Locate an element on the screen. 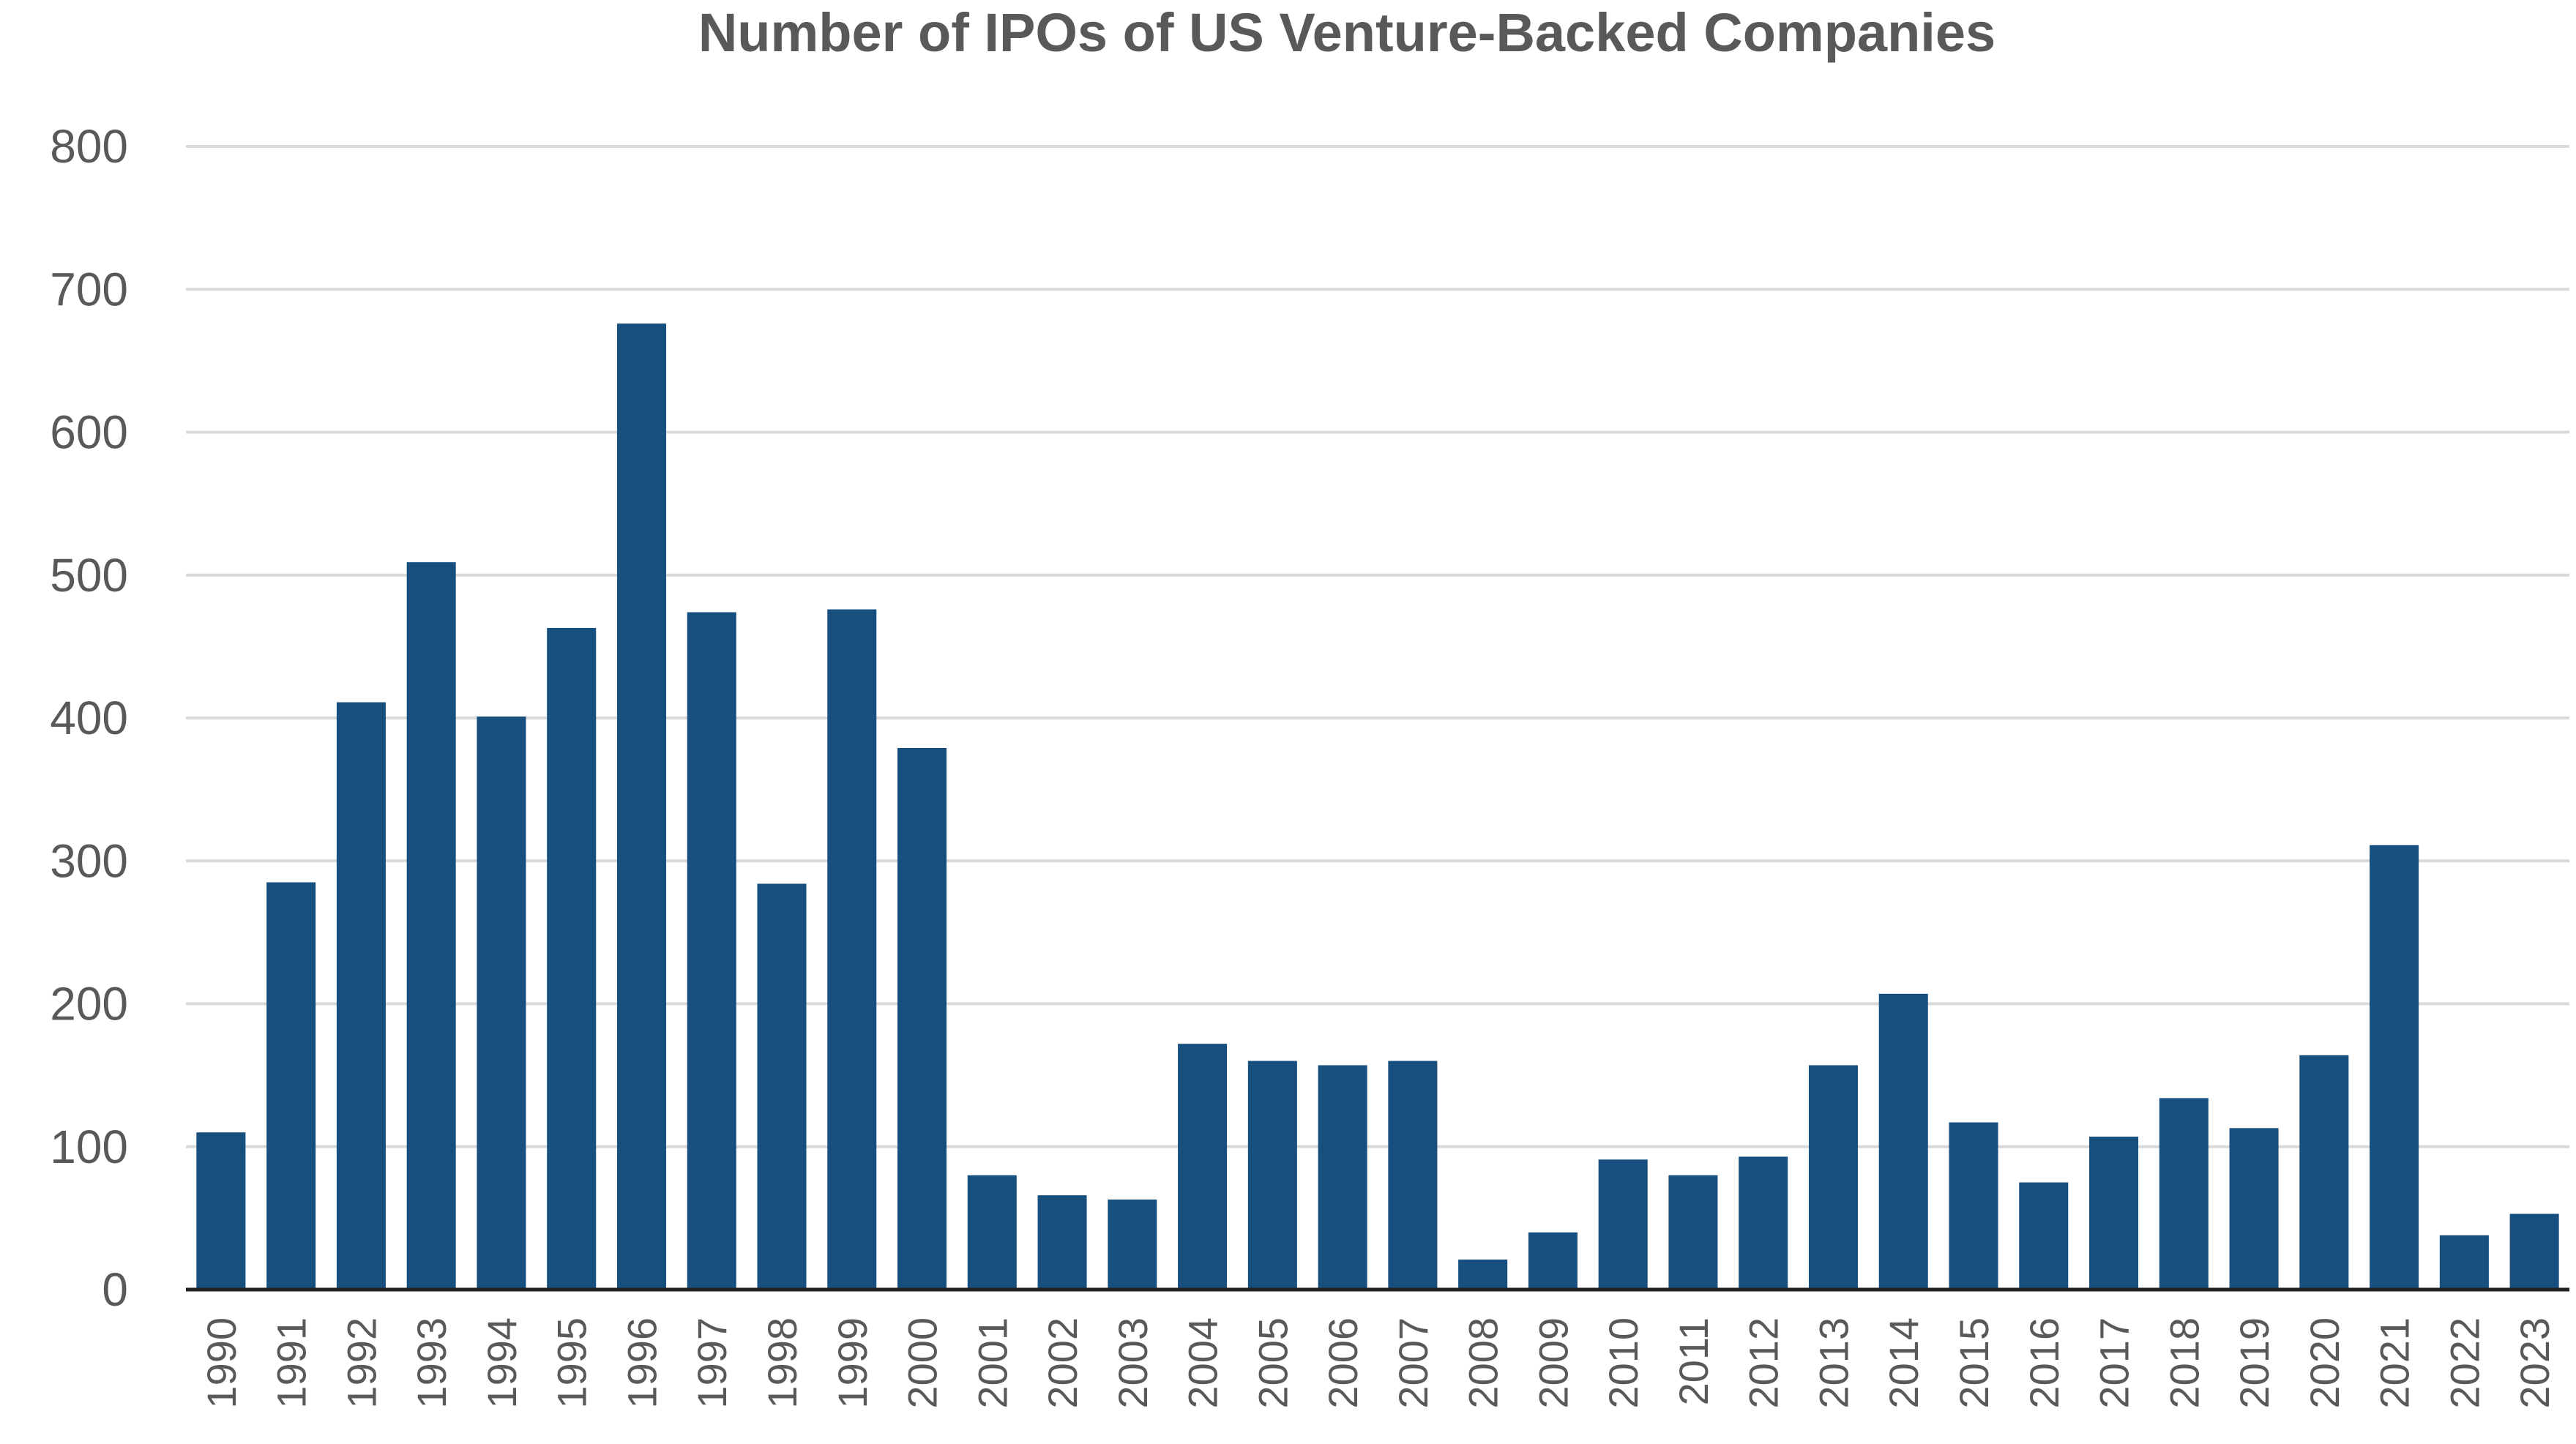 Image resolution: width=2576 pixels, height=1444 pixels. x-tick-label: 1998 is located at coordinates (782, 1363).